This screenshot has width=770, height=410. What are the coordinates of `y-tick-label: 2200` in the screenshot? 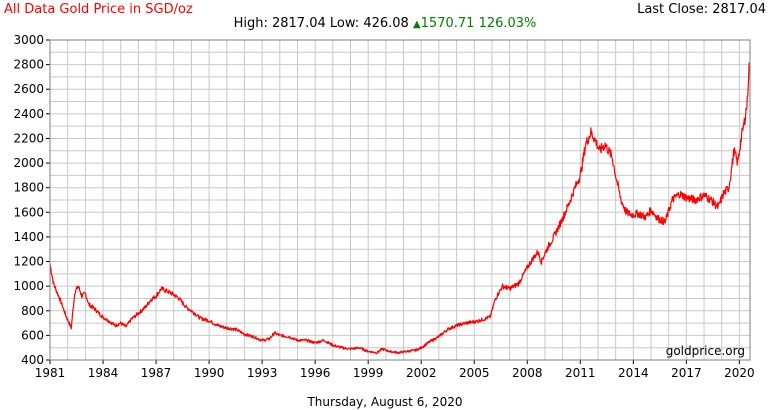 It's located at (28, 138).